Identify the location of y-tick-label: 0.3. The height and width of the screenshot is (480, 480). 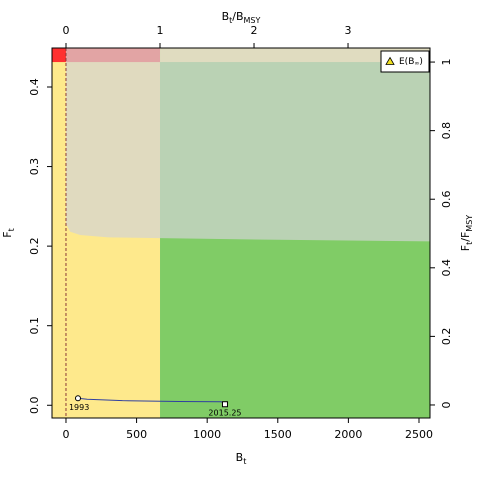
(34, 167).